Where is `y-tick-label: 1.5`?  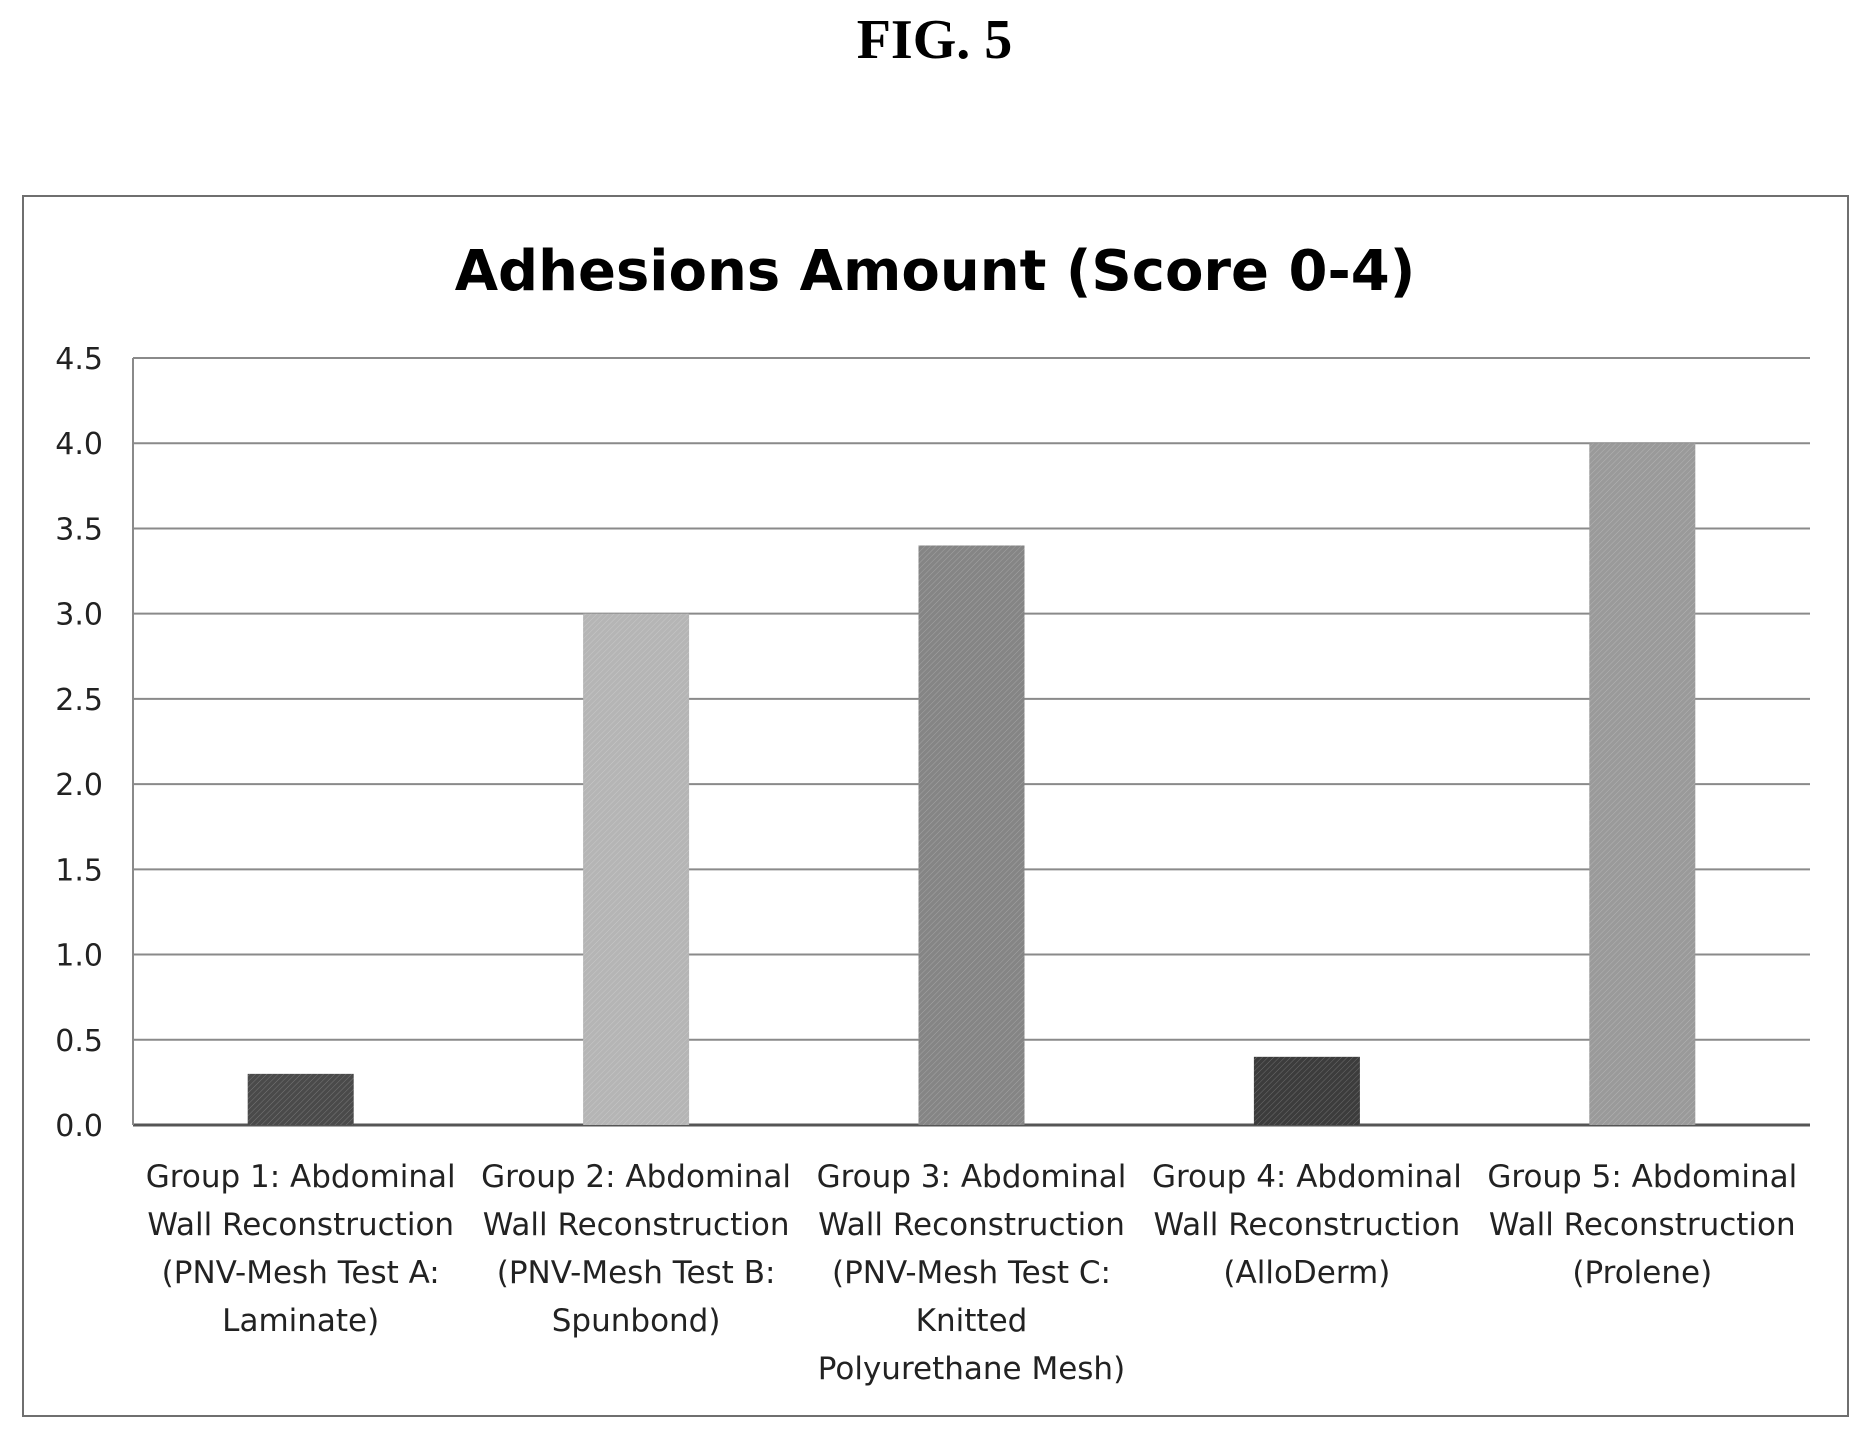
y-tick-label: 1.5 is located at coordinates (79, 870).